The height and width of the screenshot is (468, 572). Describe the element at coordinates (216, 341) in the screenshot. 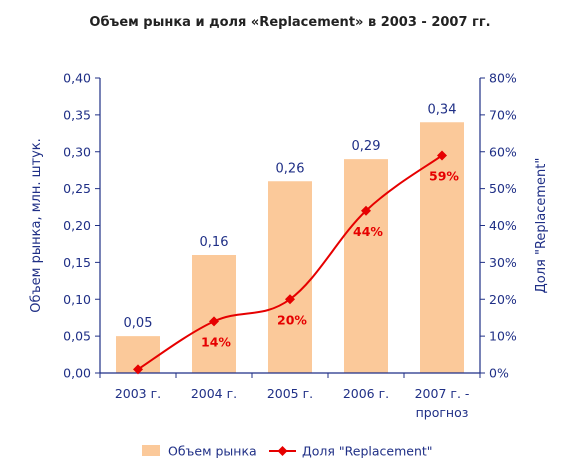

I see `replacement-label-2: 14%` at that location.